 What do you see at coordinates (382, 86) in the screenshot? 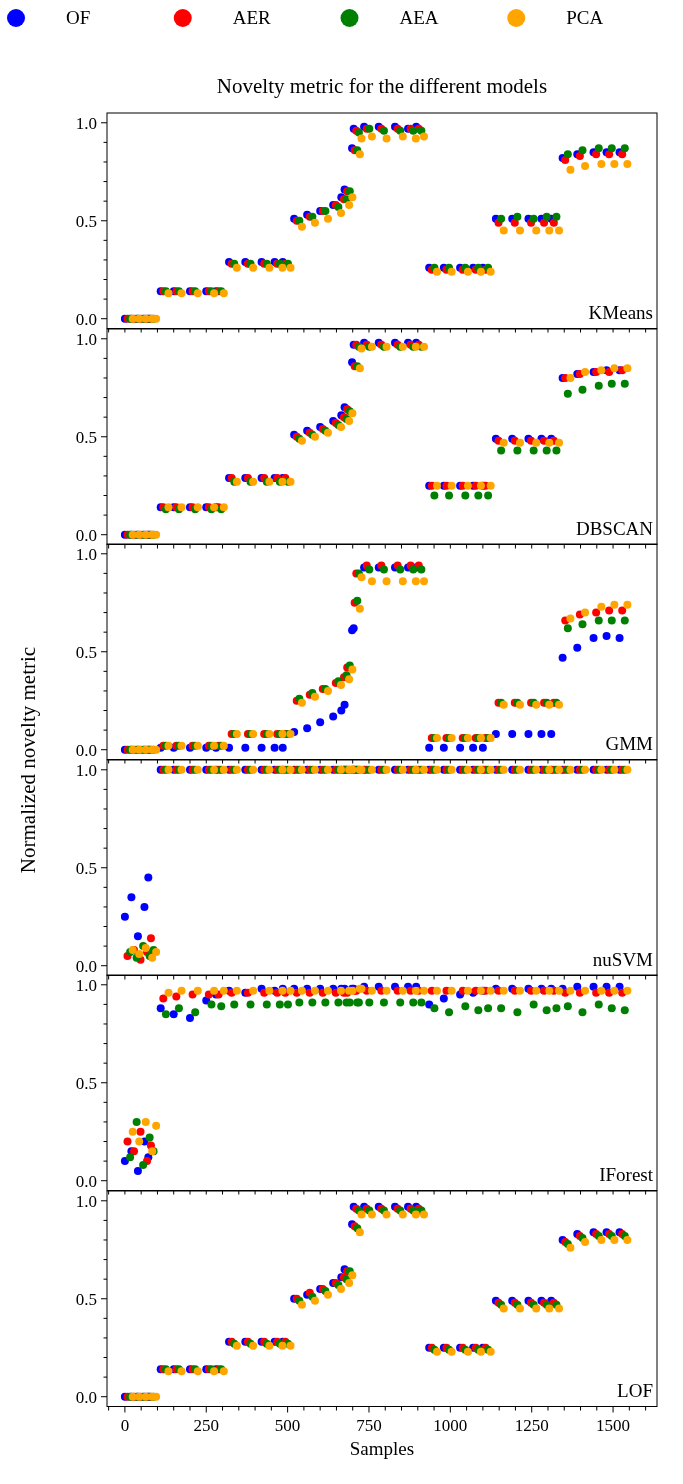
I see `chart-title: Novelty metric for the different models` at bounding box center [382, 86].